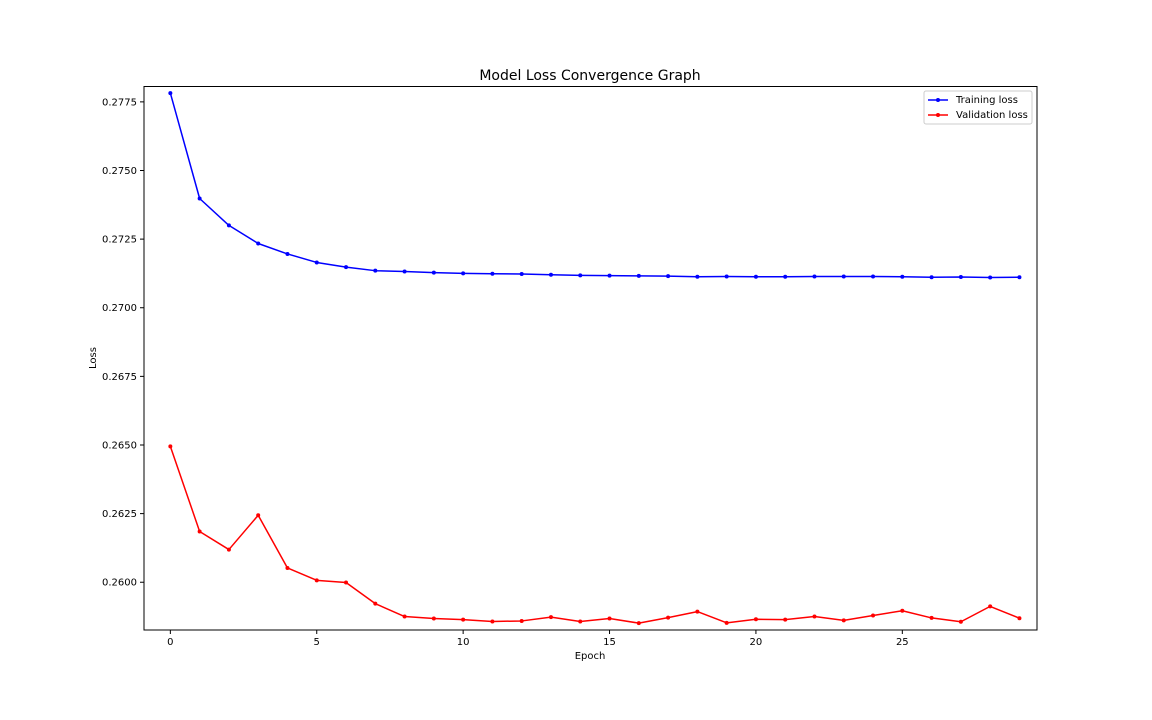  What do you see at coordinates (938, 100) in the screenshot?
I see `legend-marker-training` at bounding box center [938, 100].